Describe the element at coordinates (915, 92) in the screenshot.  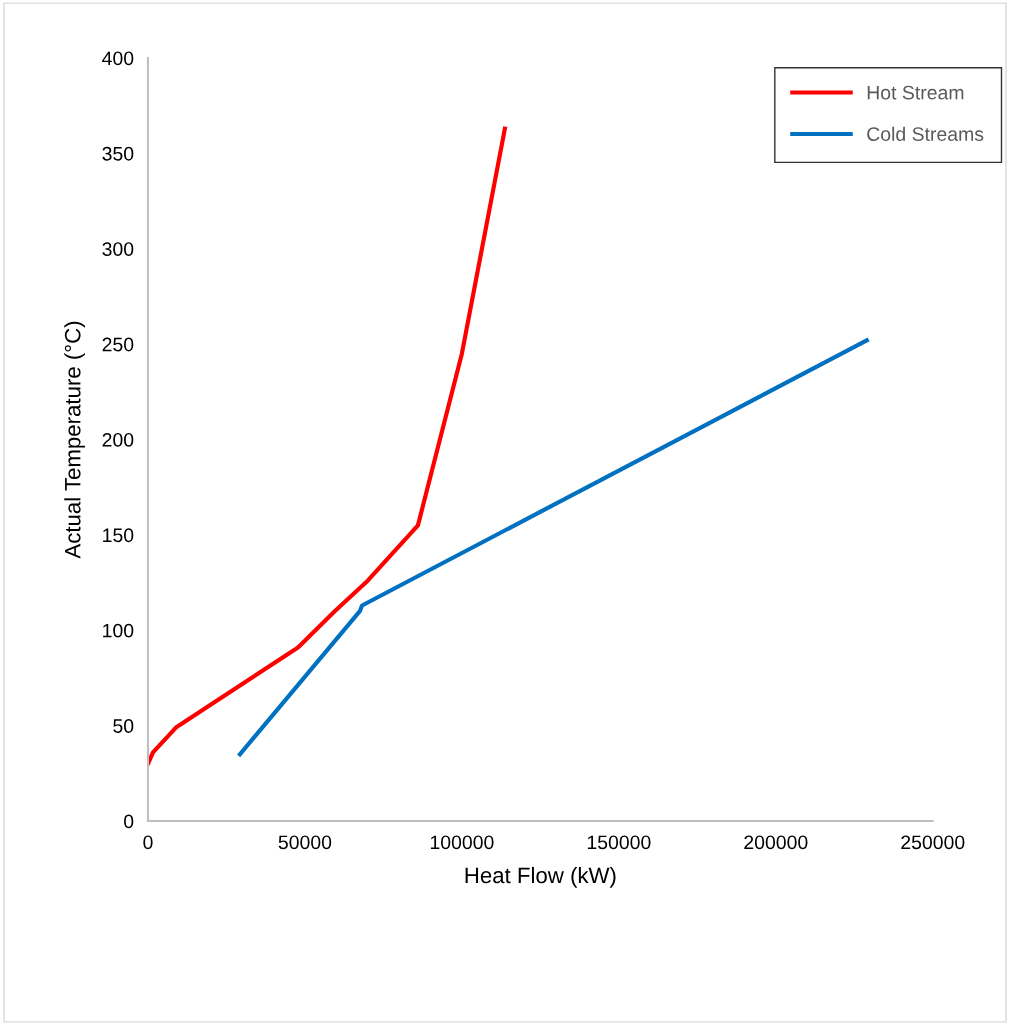
I see `legend-label: Hot Stream` at that location.